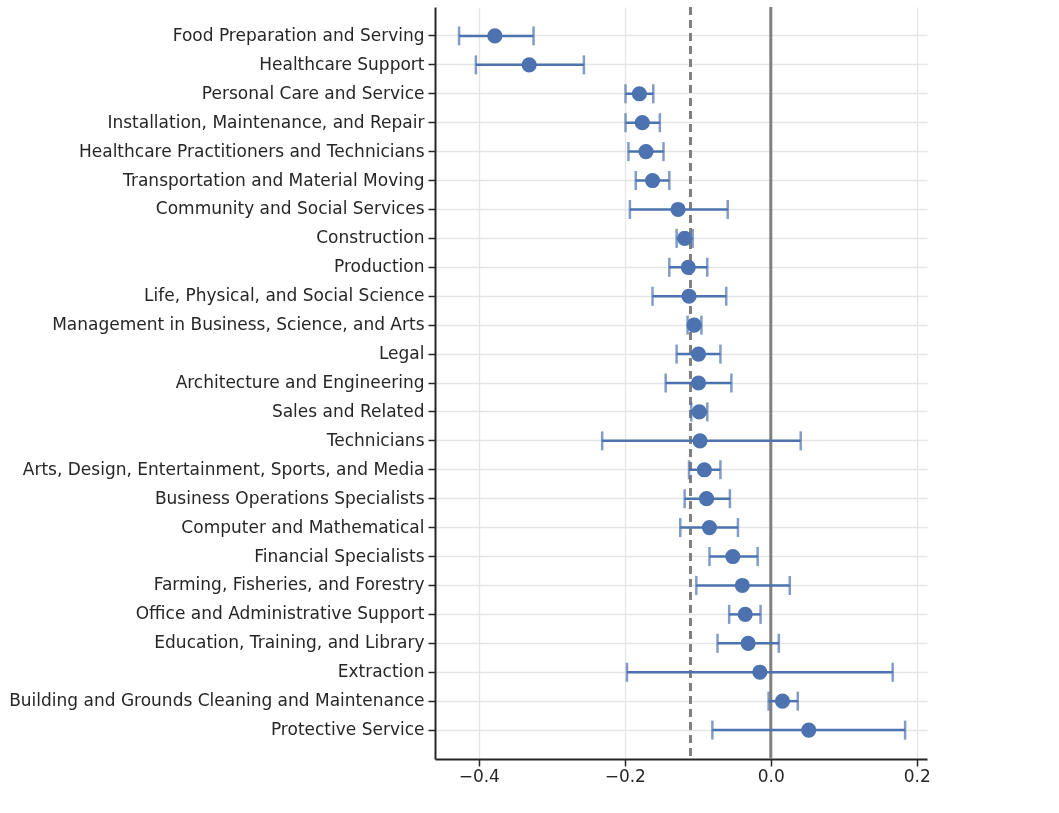  Describe the element at coordinates (625, 775) in the screenshot. I see `x-tick-label: −0.2` at that location.